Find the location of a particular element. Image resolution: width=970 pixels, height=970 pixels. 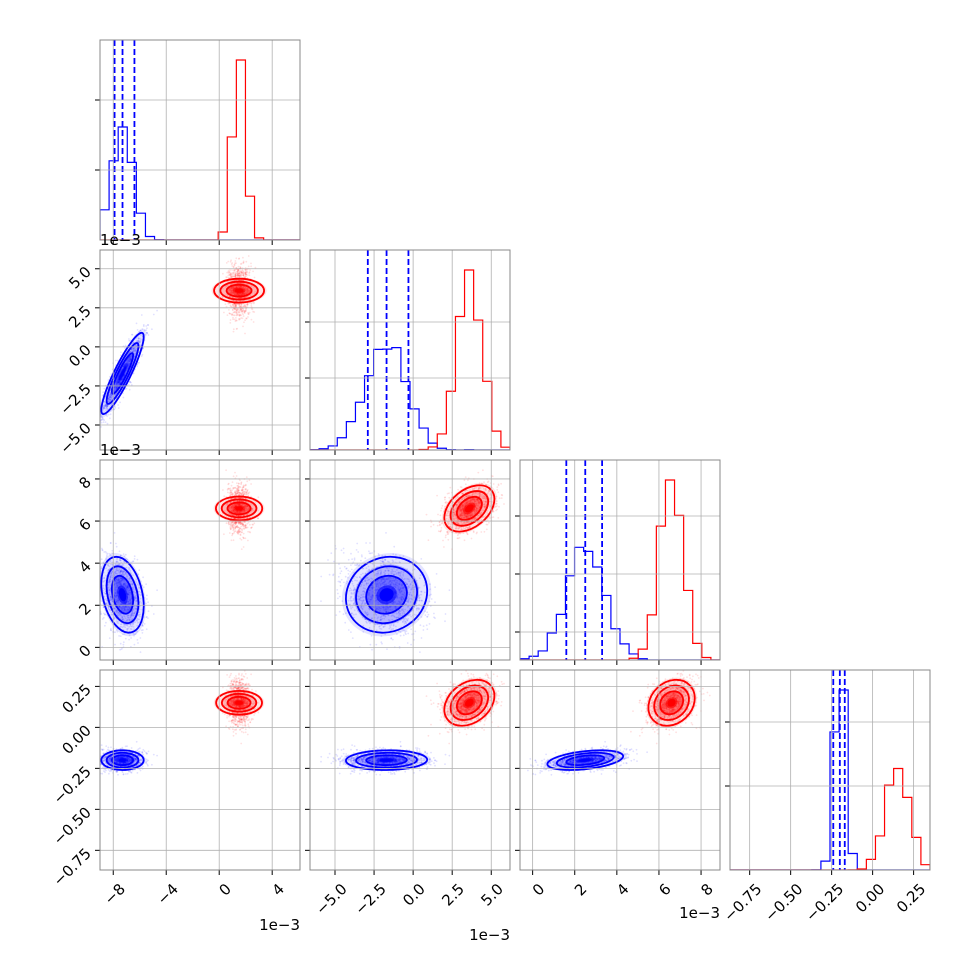

scatter-r3-c1-ytick-label: 6 is located at coordinates (84, 524).